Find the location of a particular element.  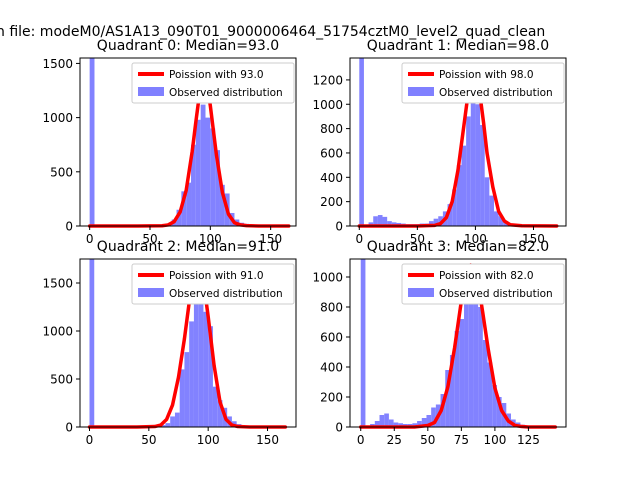

panel-title: Quadrant 1: Median=98.0 is located at coordinates (458, 46).